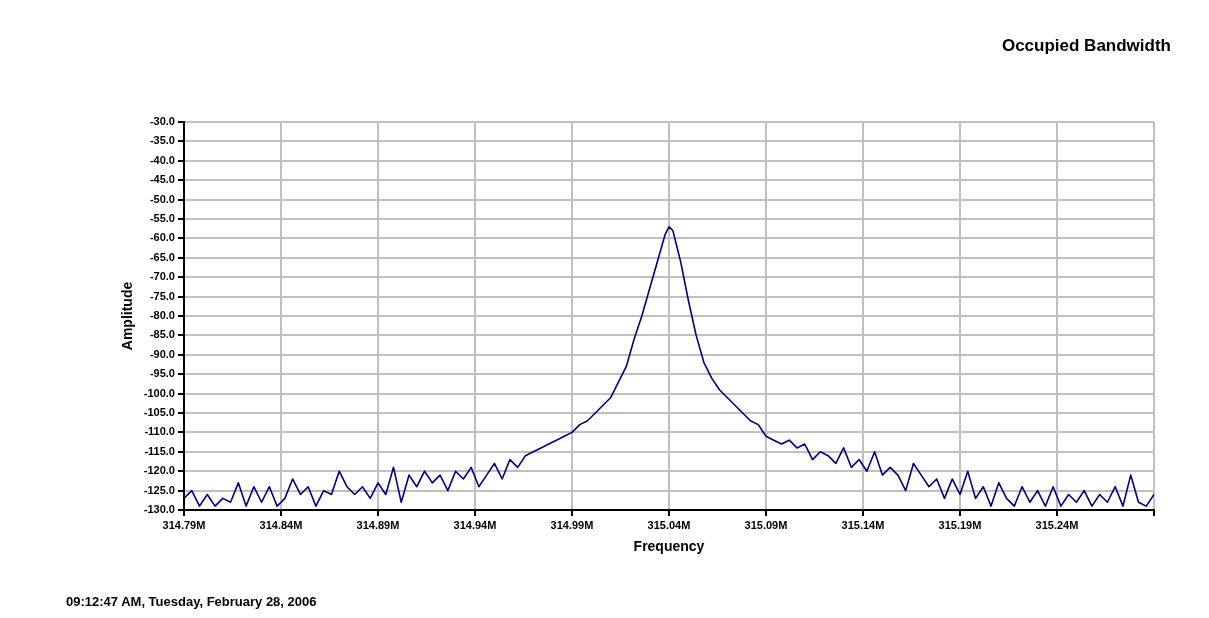 This screenshot has width=1209, height=618. I want to click on y-tick-label: -110.0, so click(159, 431).